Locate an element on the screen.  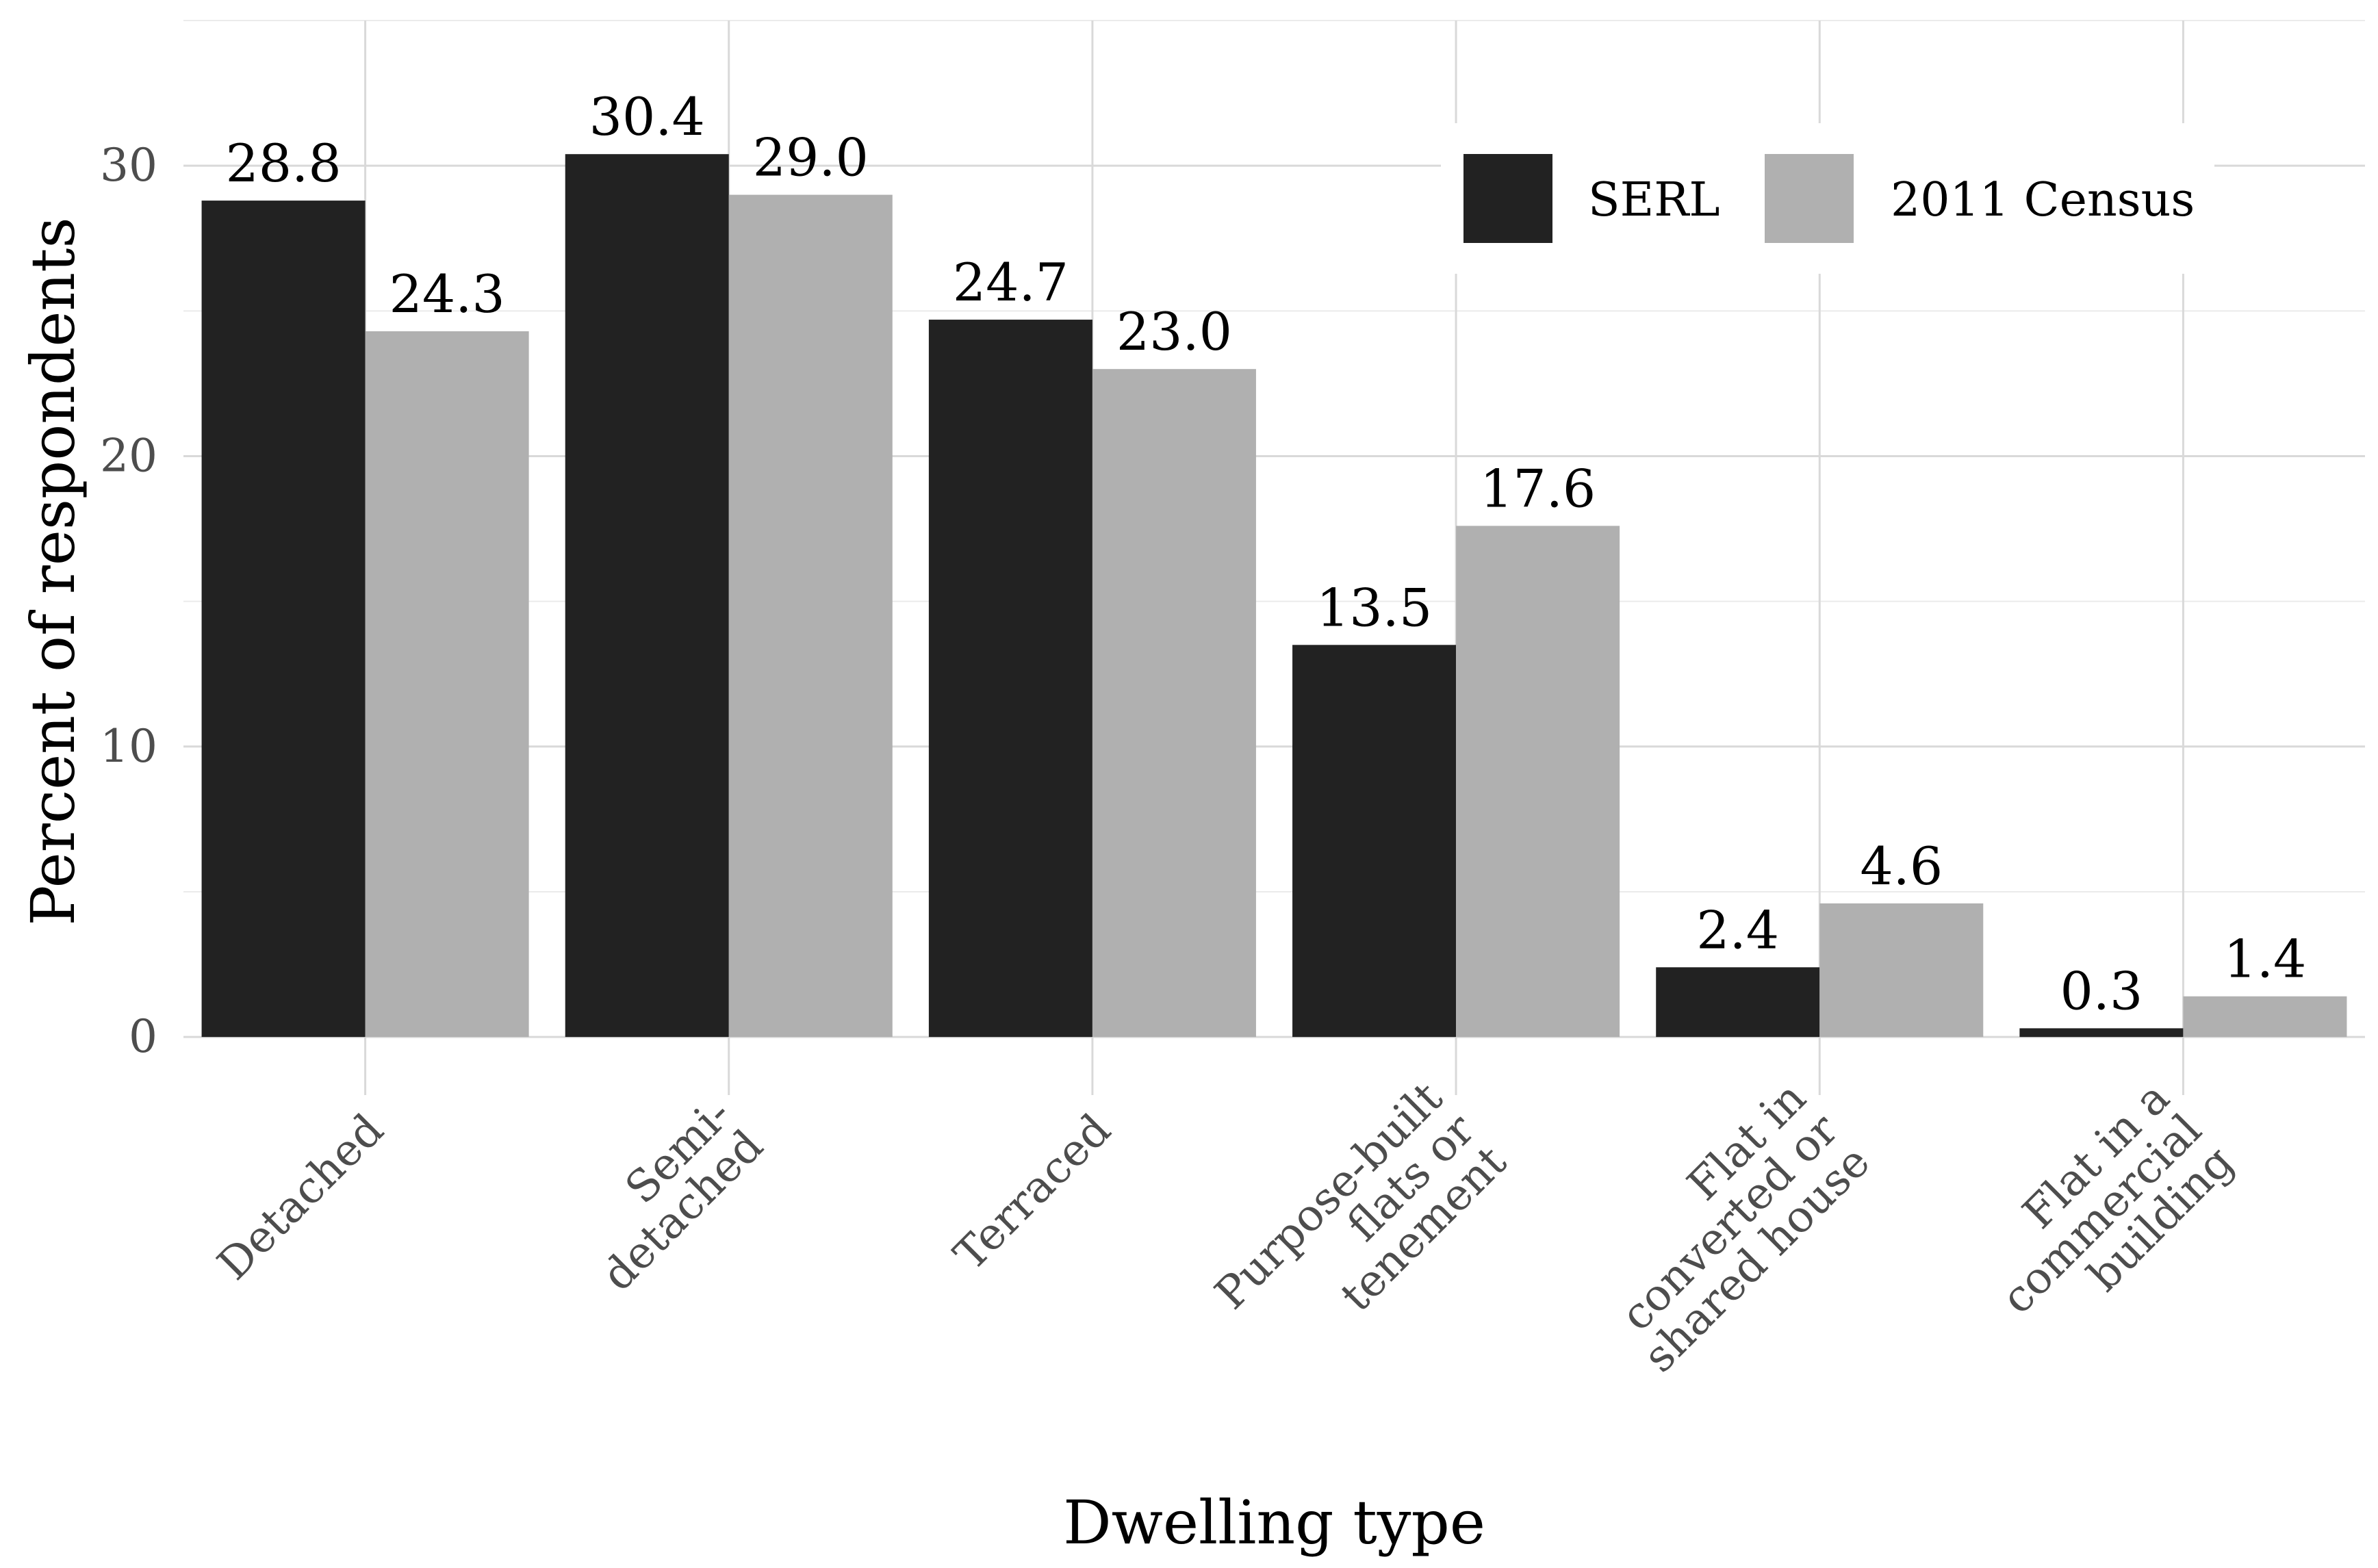
y-tick-label: 20 is located at coordinates (128, 455).